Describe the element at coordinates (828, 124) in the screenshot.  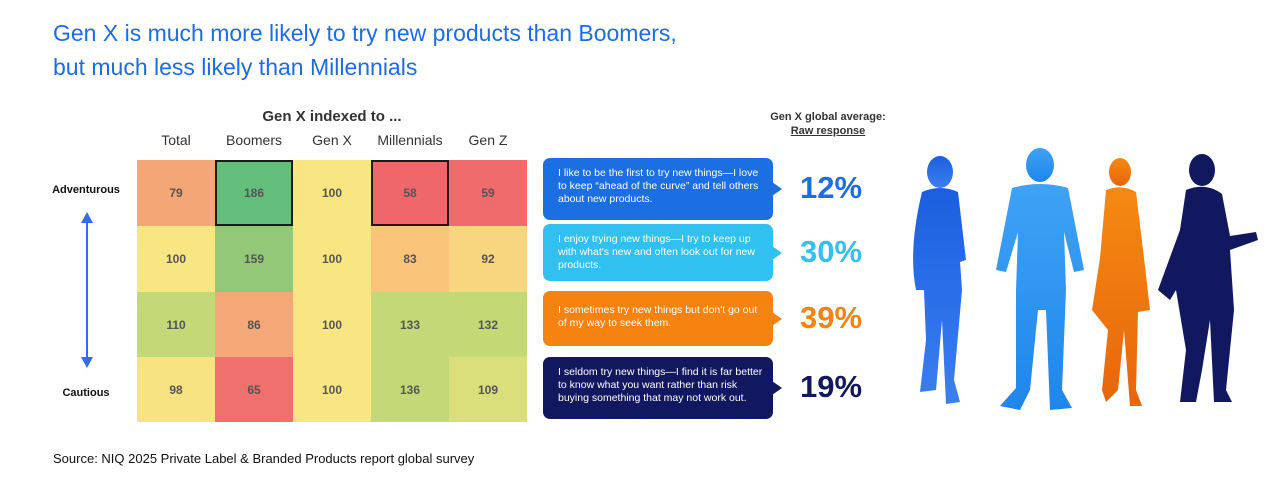
I see `raw-response-heading: Gen X global average: Raw response` at that location.